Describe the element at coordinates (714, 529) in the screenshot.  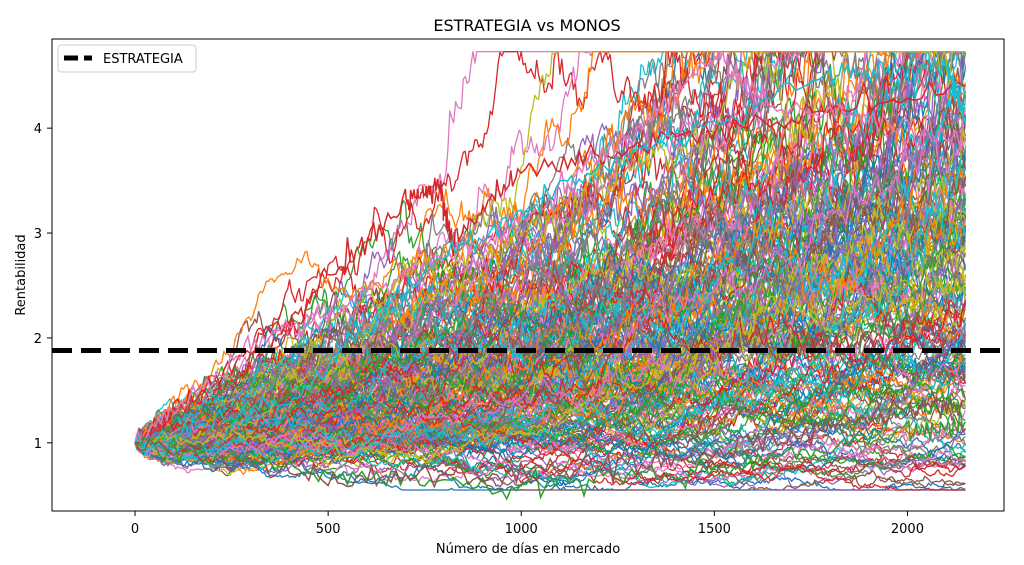
I see `x-tick-label: 1500` at that location.